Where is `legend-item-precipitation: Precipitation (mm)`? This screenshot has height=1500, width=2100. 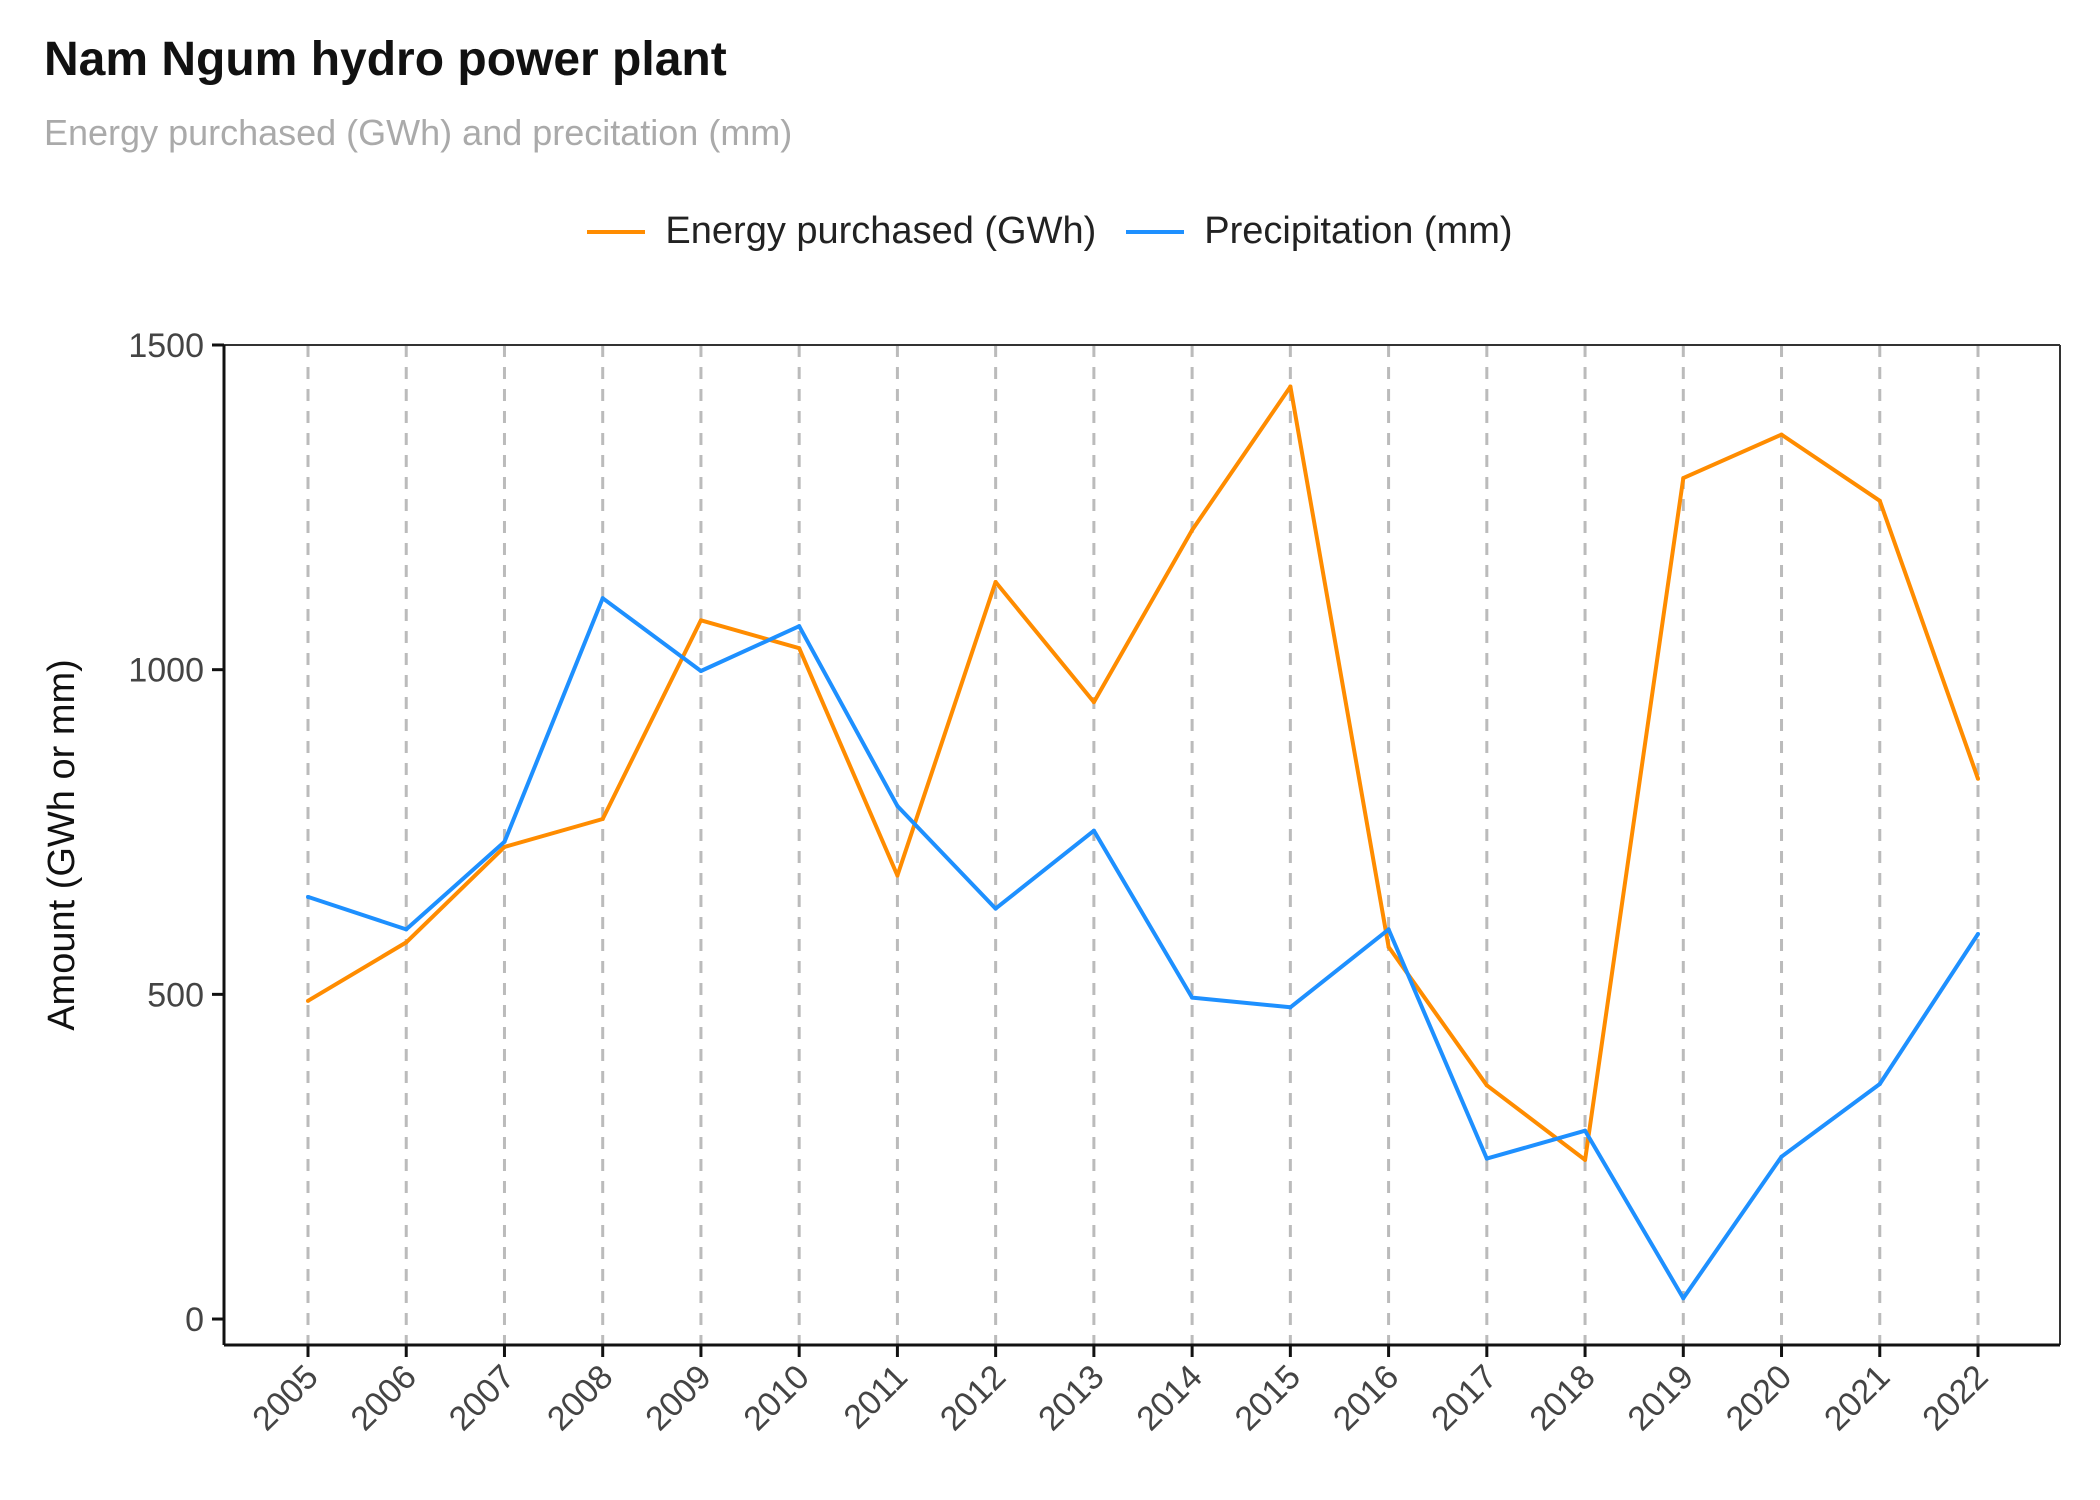 legend-item-precipitation: Precipitation (mm) is located at coordinates (1319, 231).